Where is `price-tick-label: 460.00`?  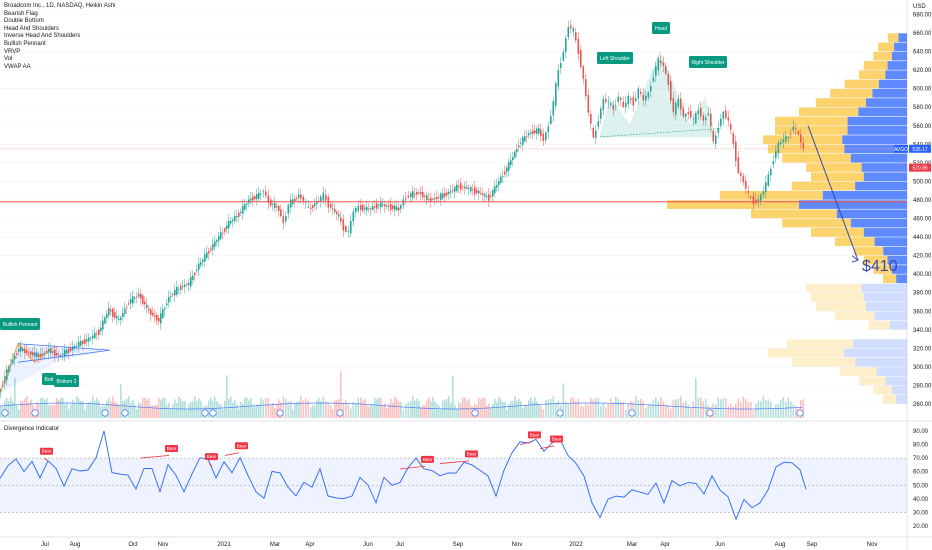
price-tick-label: 460.00 is located at coordinates (922, 220).